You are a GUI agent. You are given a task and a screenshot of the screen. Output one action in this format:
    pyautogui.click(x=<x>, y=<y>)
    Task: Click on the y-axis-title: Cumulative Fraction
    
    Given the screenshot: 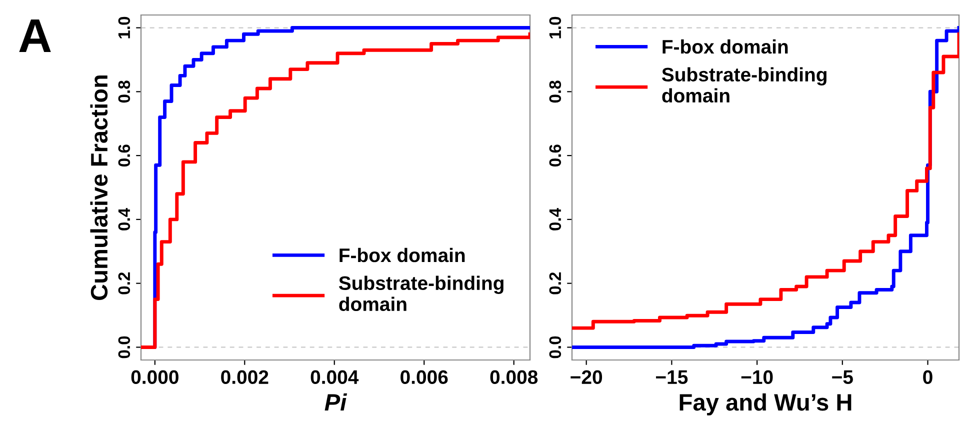 What is the action you would take?
    pyautogui.click(x=99, y=187)
    